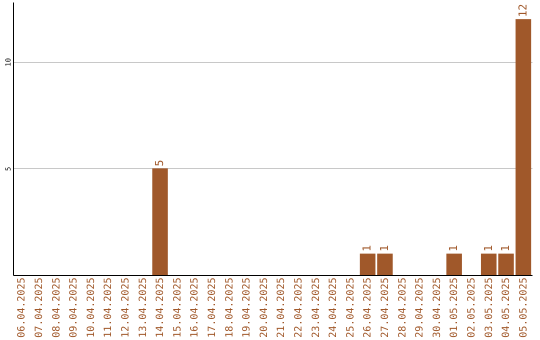  I want to click on x-tick-label: 04.05.2025, so click(506, 308).